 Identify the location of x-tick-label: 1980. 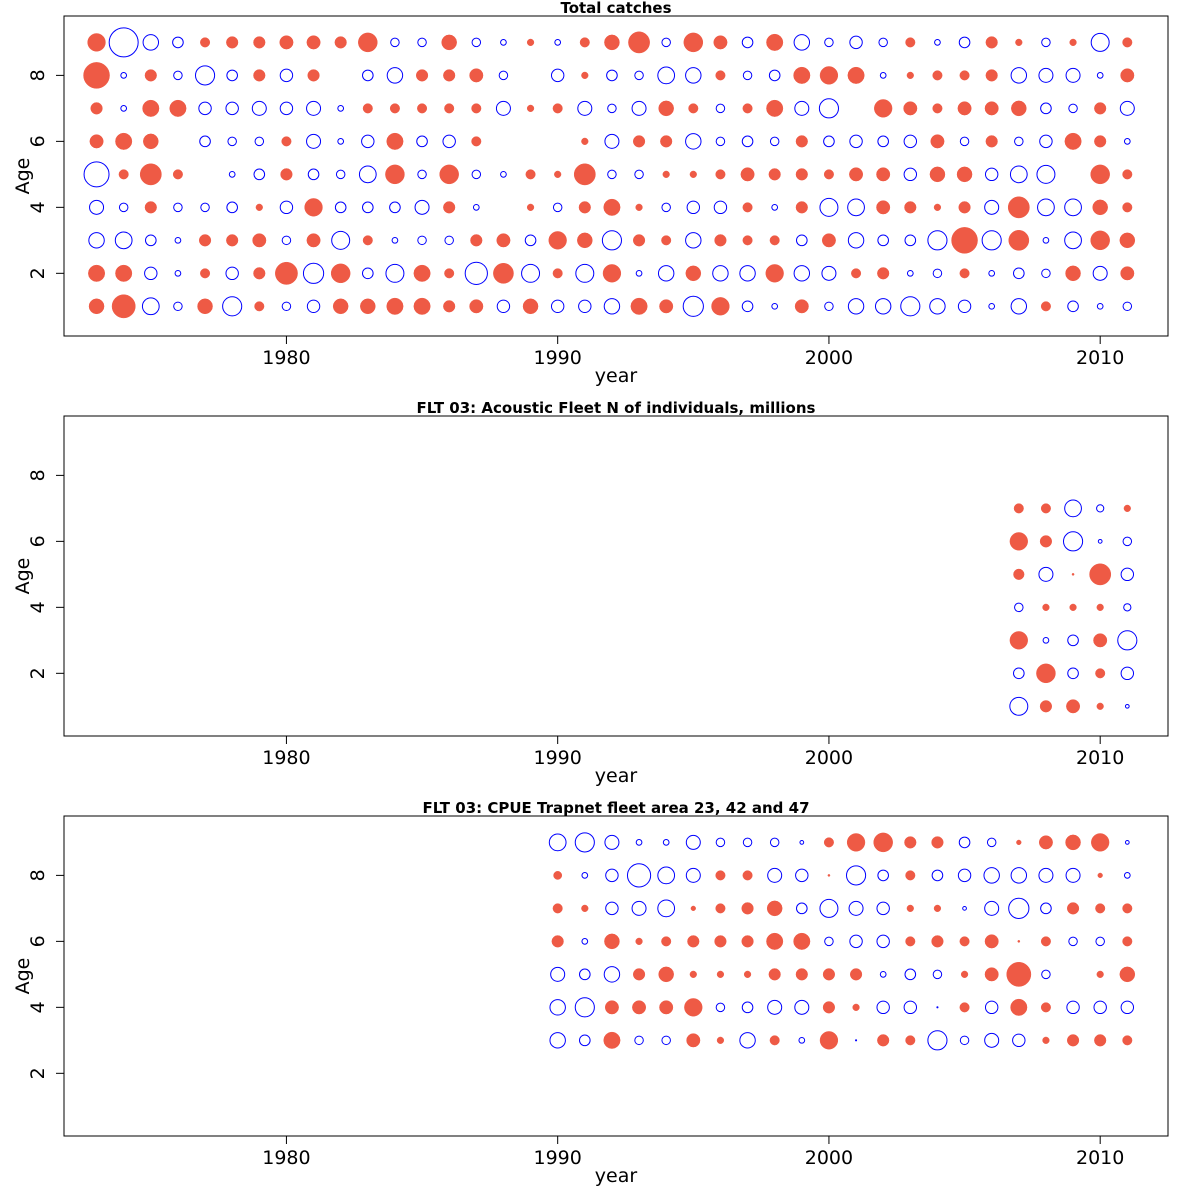
(286, 358).